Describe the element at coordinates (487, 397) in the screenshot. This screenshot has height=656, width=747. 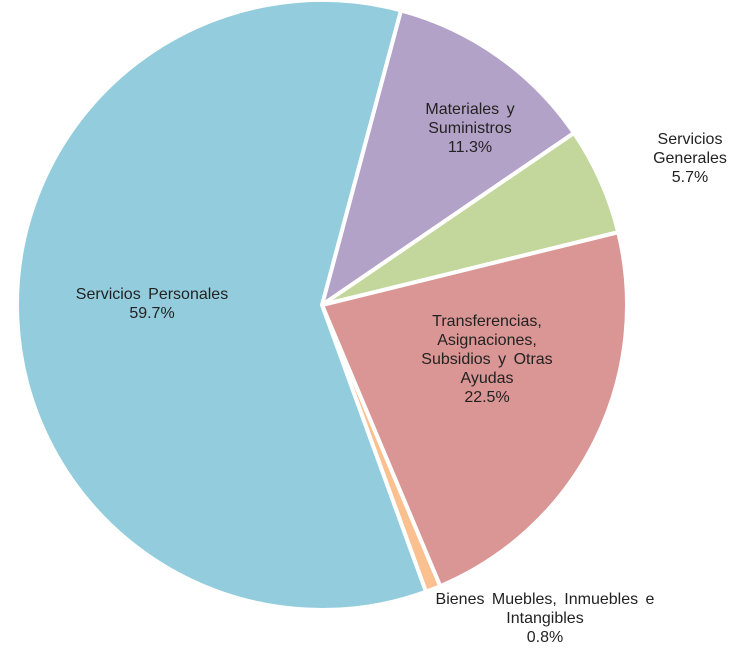
I see `value-label: 22.5%` at that location.